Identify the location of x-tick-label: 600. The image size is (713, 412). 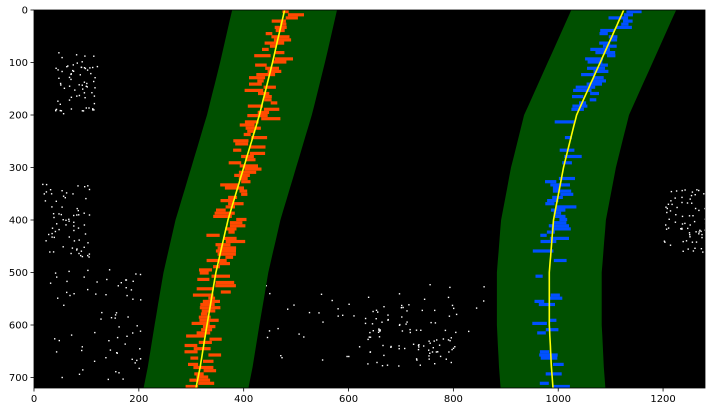
(348, 399).